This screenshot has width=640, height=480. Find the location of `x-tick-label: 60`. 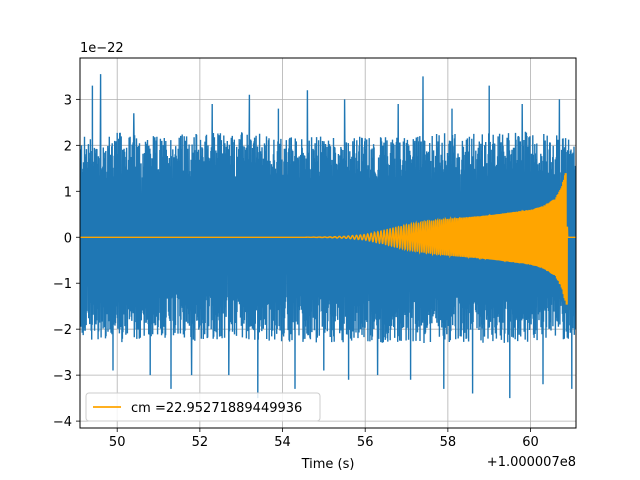

x-tick-label: 60 is located at coordinates (530, 442).